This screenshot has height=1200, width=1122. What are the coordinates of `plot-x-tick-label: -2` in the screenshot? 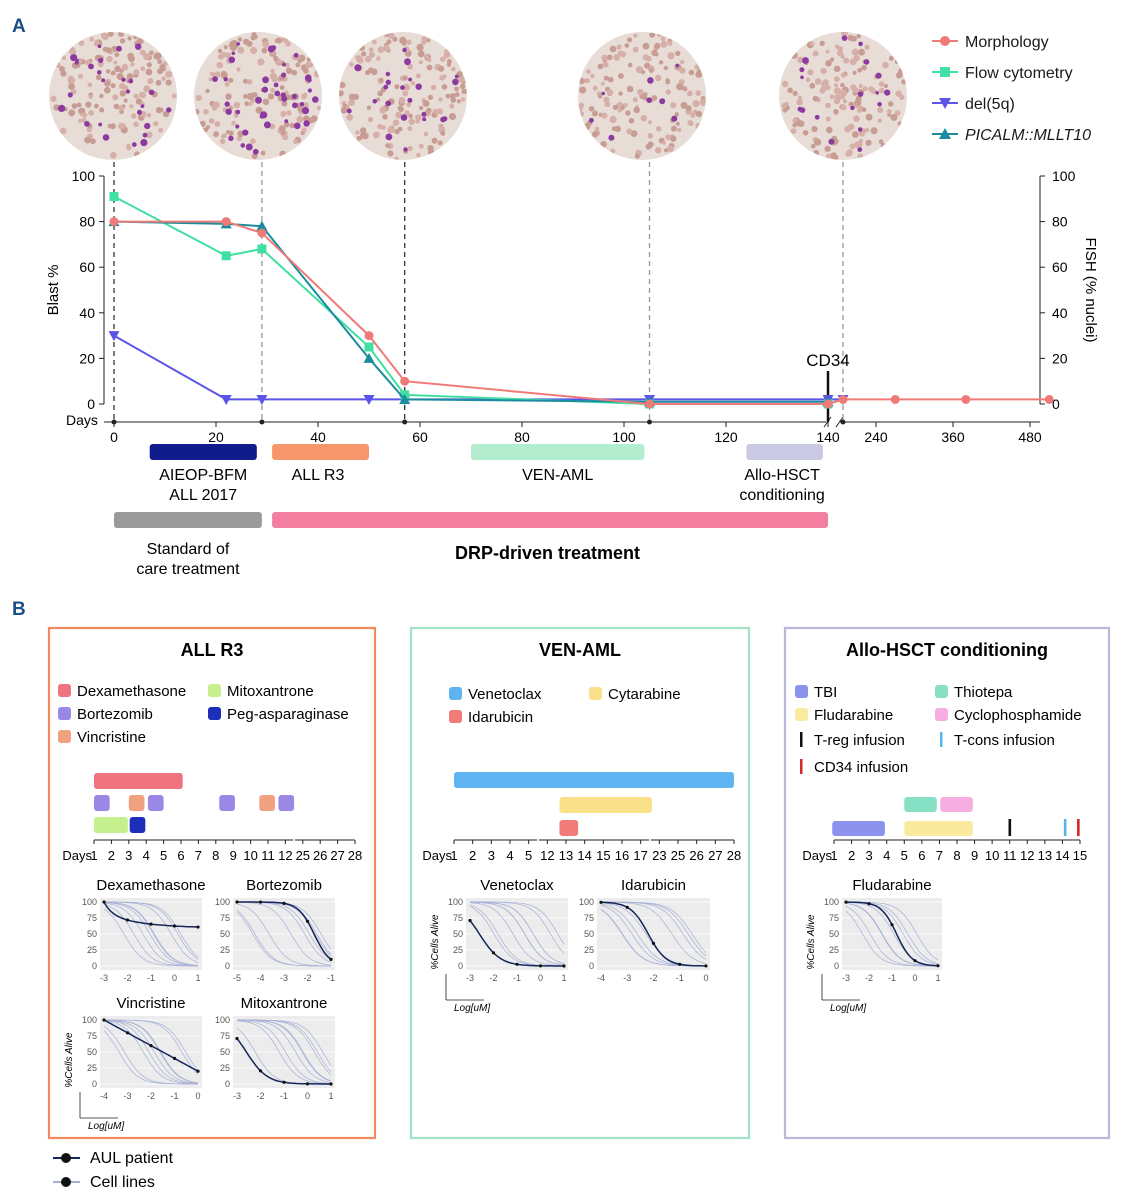 It's located at (151, 1096).